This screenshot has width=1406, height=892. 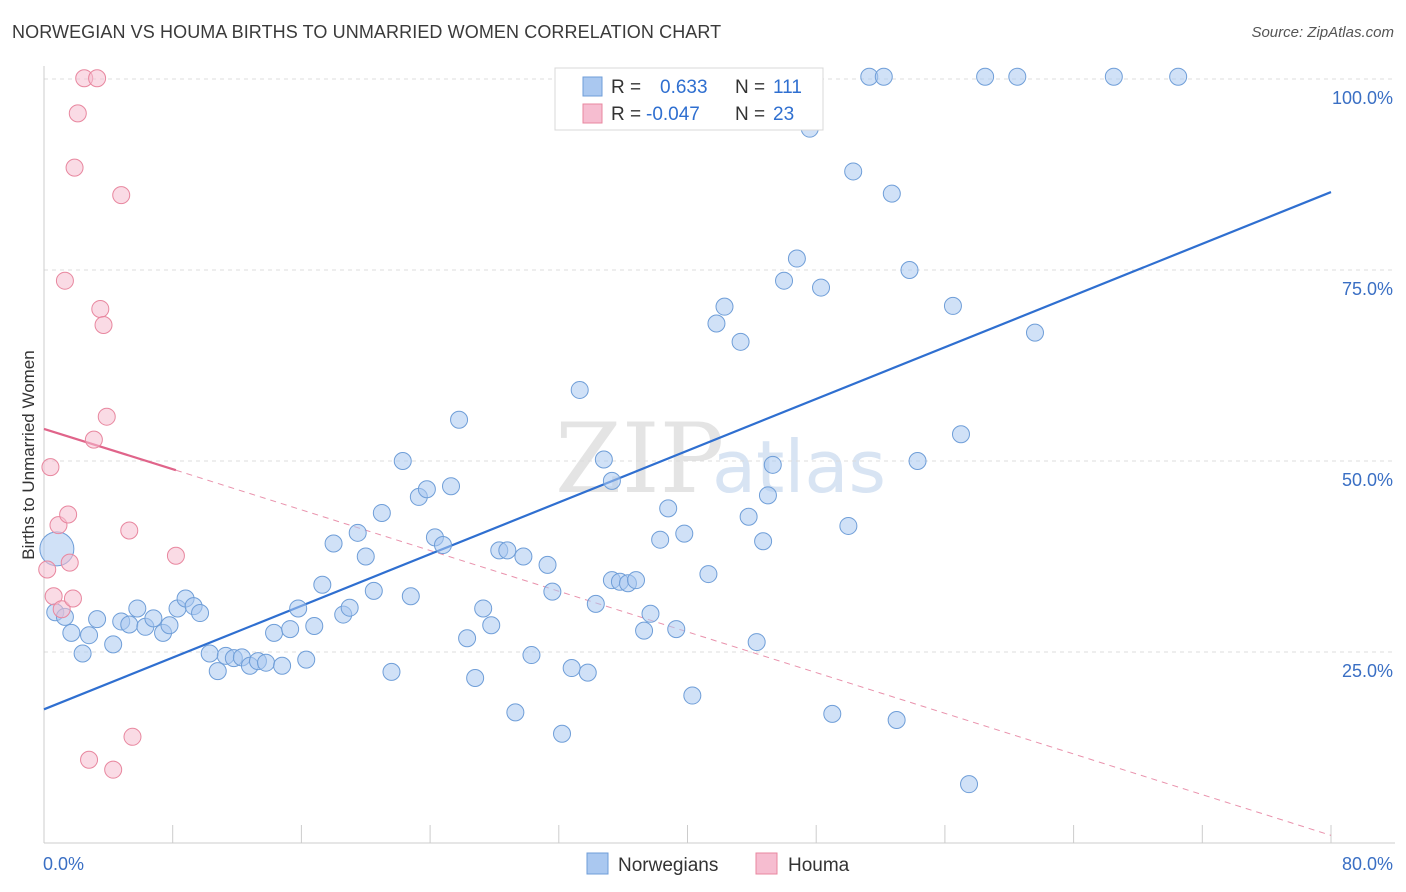 What do you see at coordinates (799, 467) in the screenshot?
I see `watermark-atlas: atlas` at bounding box center [799, 467].